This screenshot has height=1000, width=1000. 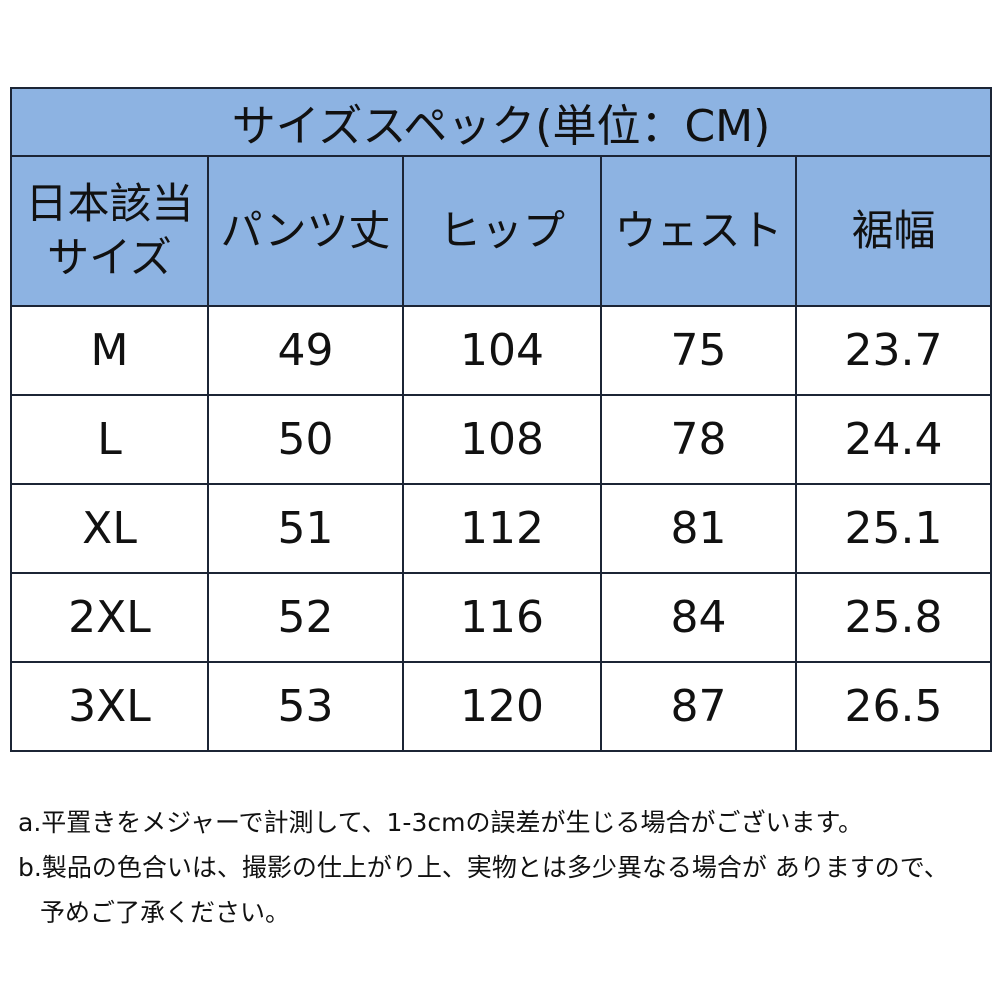 I want to click on data-row: L 50 108 78 24.4, so click(x=501, y=439).